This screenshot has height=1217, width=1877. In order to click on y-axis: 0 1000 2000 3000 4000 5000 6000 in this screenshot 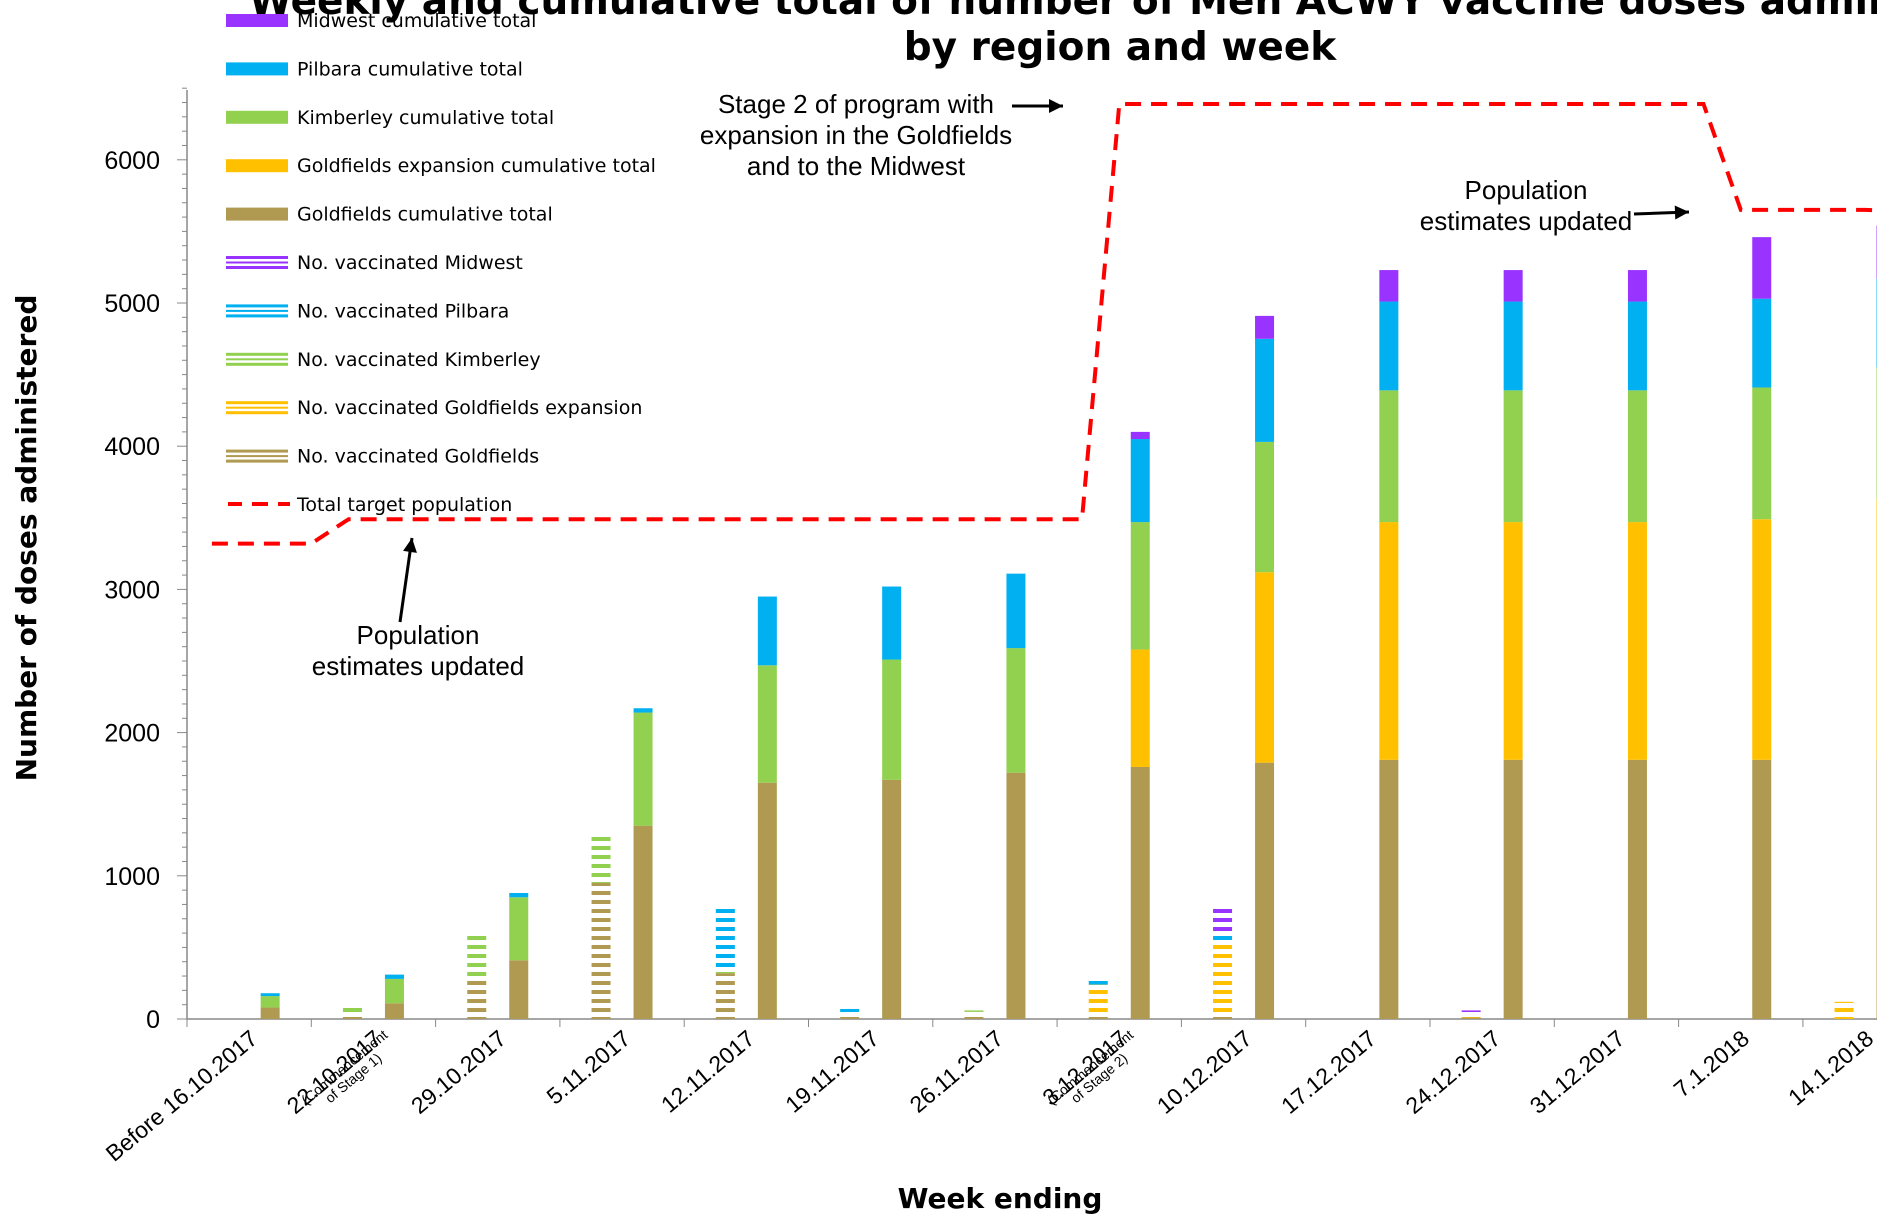, I will do `click(146, 560)`.